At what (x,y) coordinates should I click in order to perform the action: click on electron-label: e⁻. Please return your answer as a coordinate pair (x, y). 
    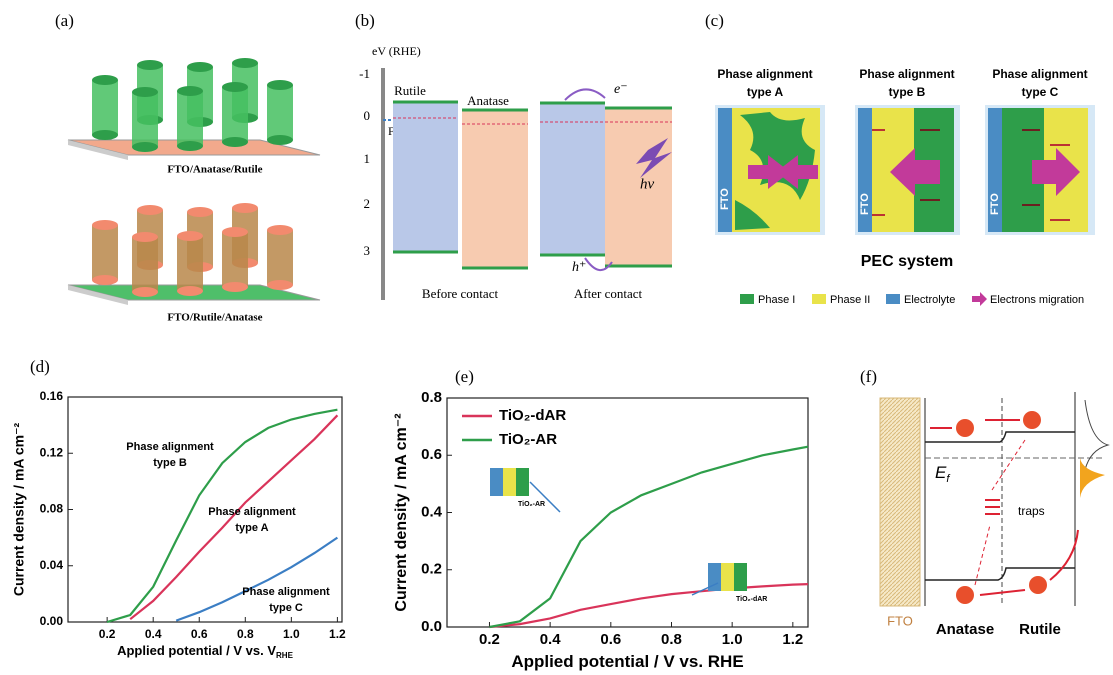
    Looking at the image, I should click on (621, 89).